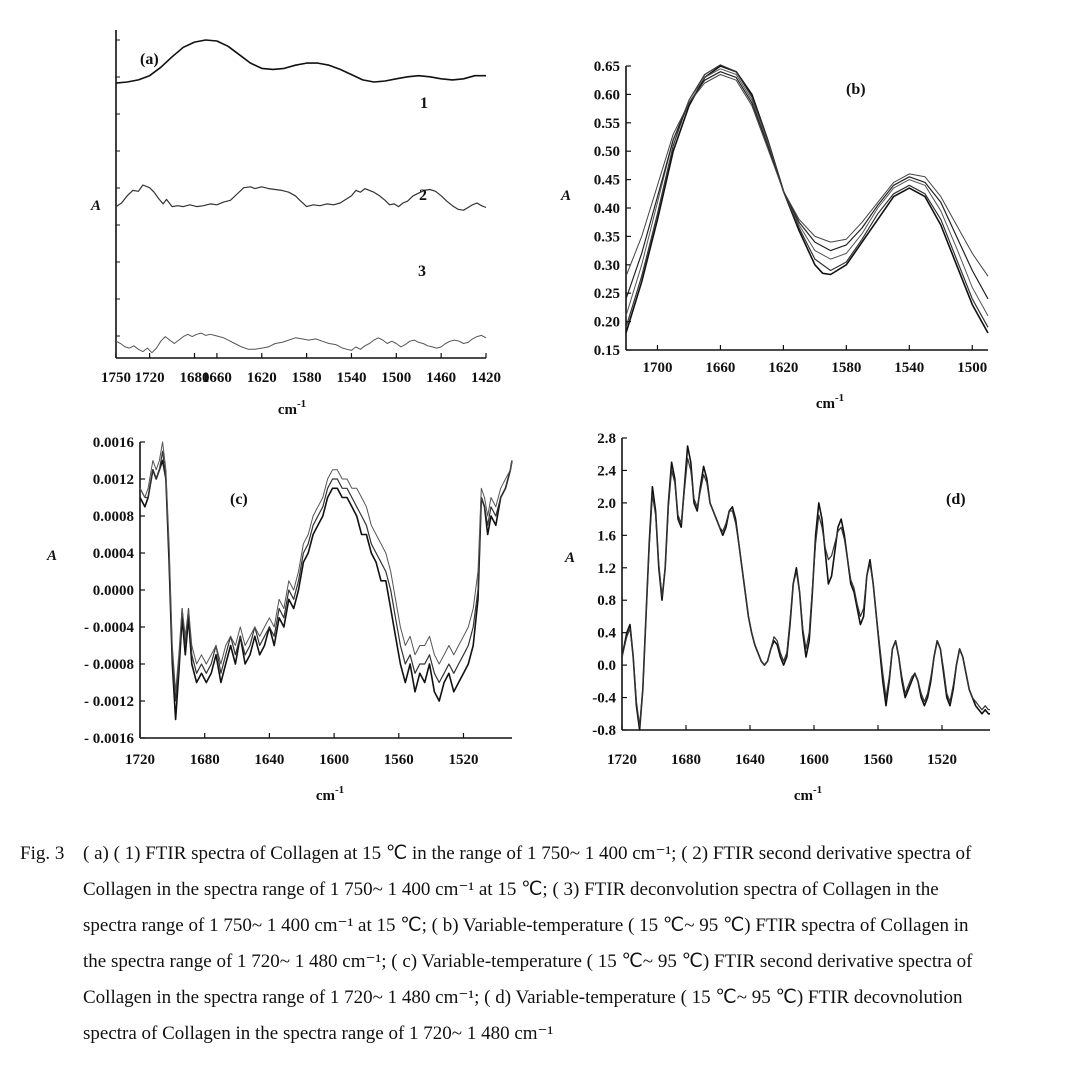  Describe the element at coordinates (239, 499) in the screenshot. I see `panel-label: (c)` at that location.